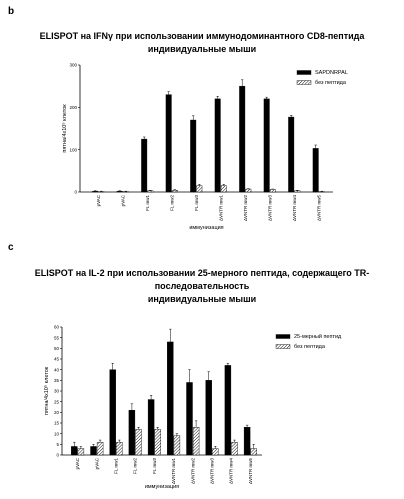 This screenshot has width=404, height=499. What do you see at coordinates (11, 247) in the screenshot?
I see `panel-c-letter: c` at bounding box center [11, 247].